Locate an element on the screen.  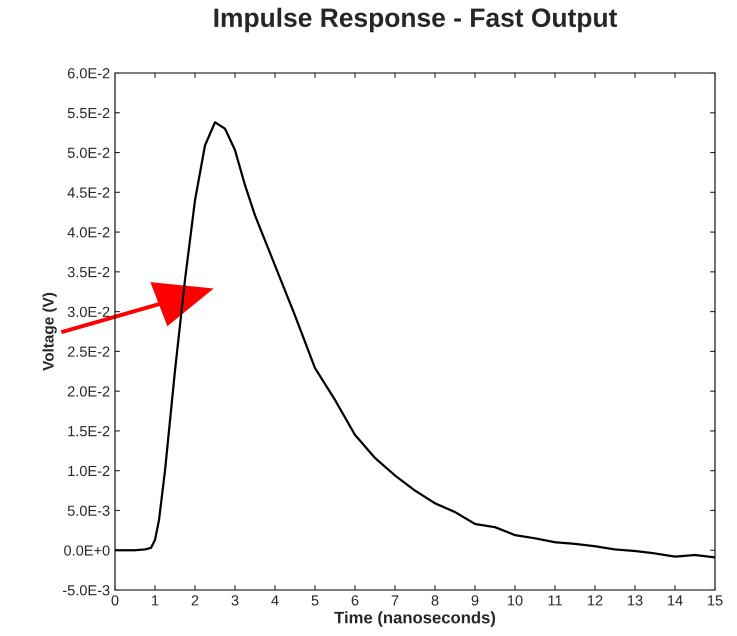
x-tick-label: 12 is located at coordinates (595, 600).